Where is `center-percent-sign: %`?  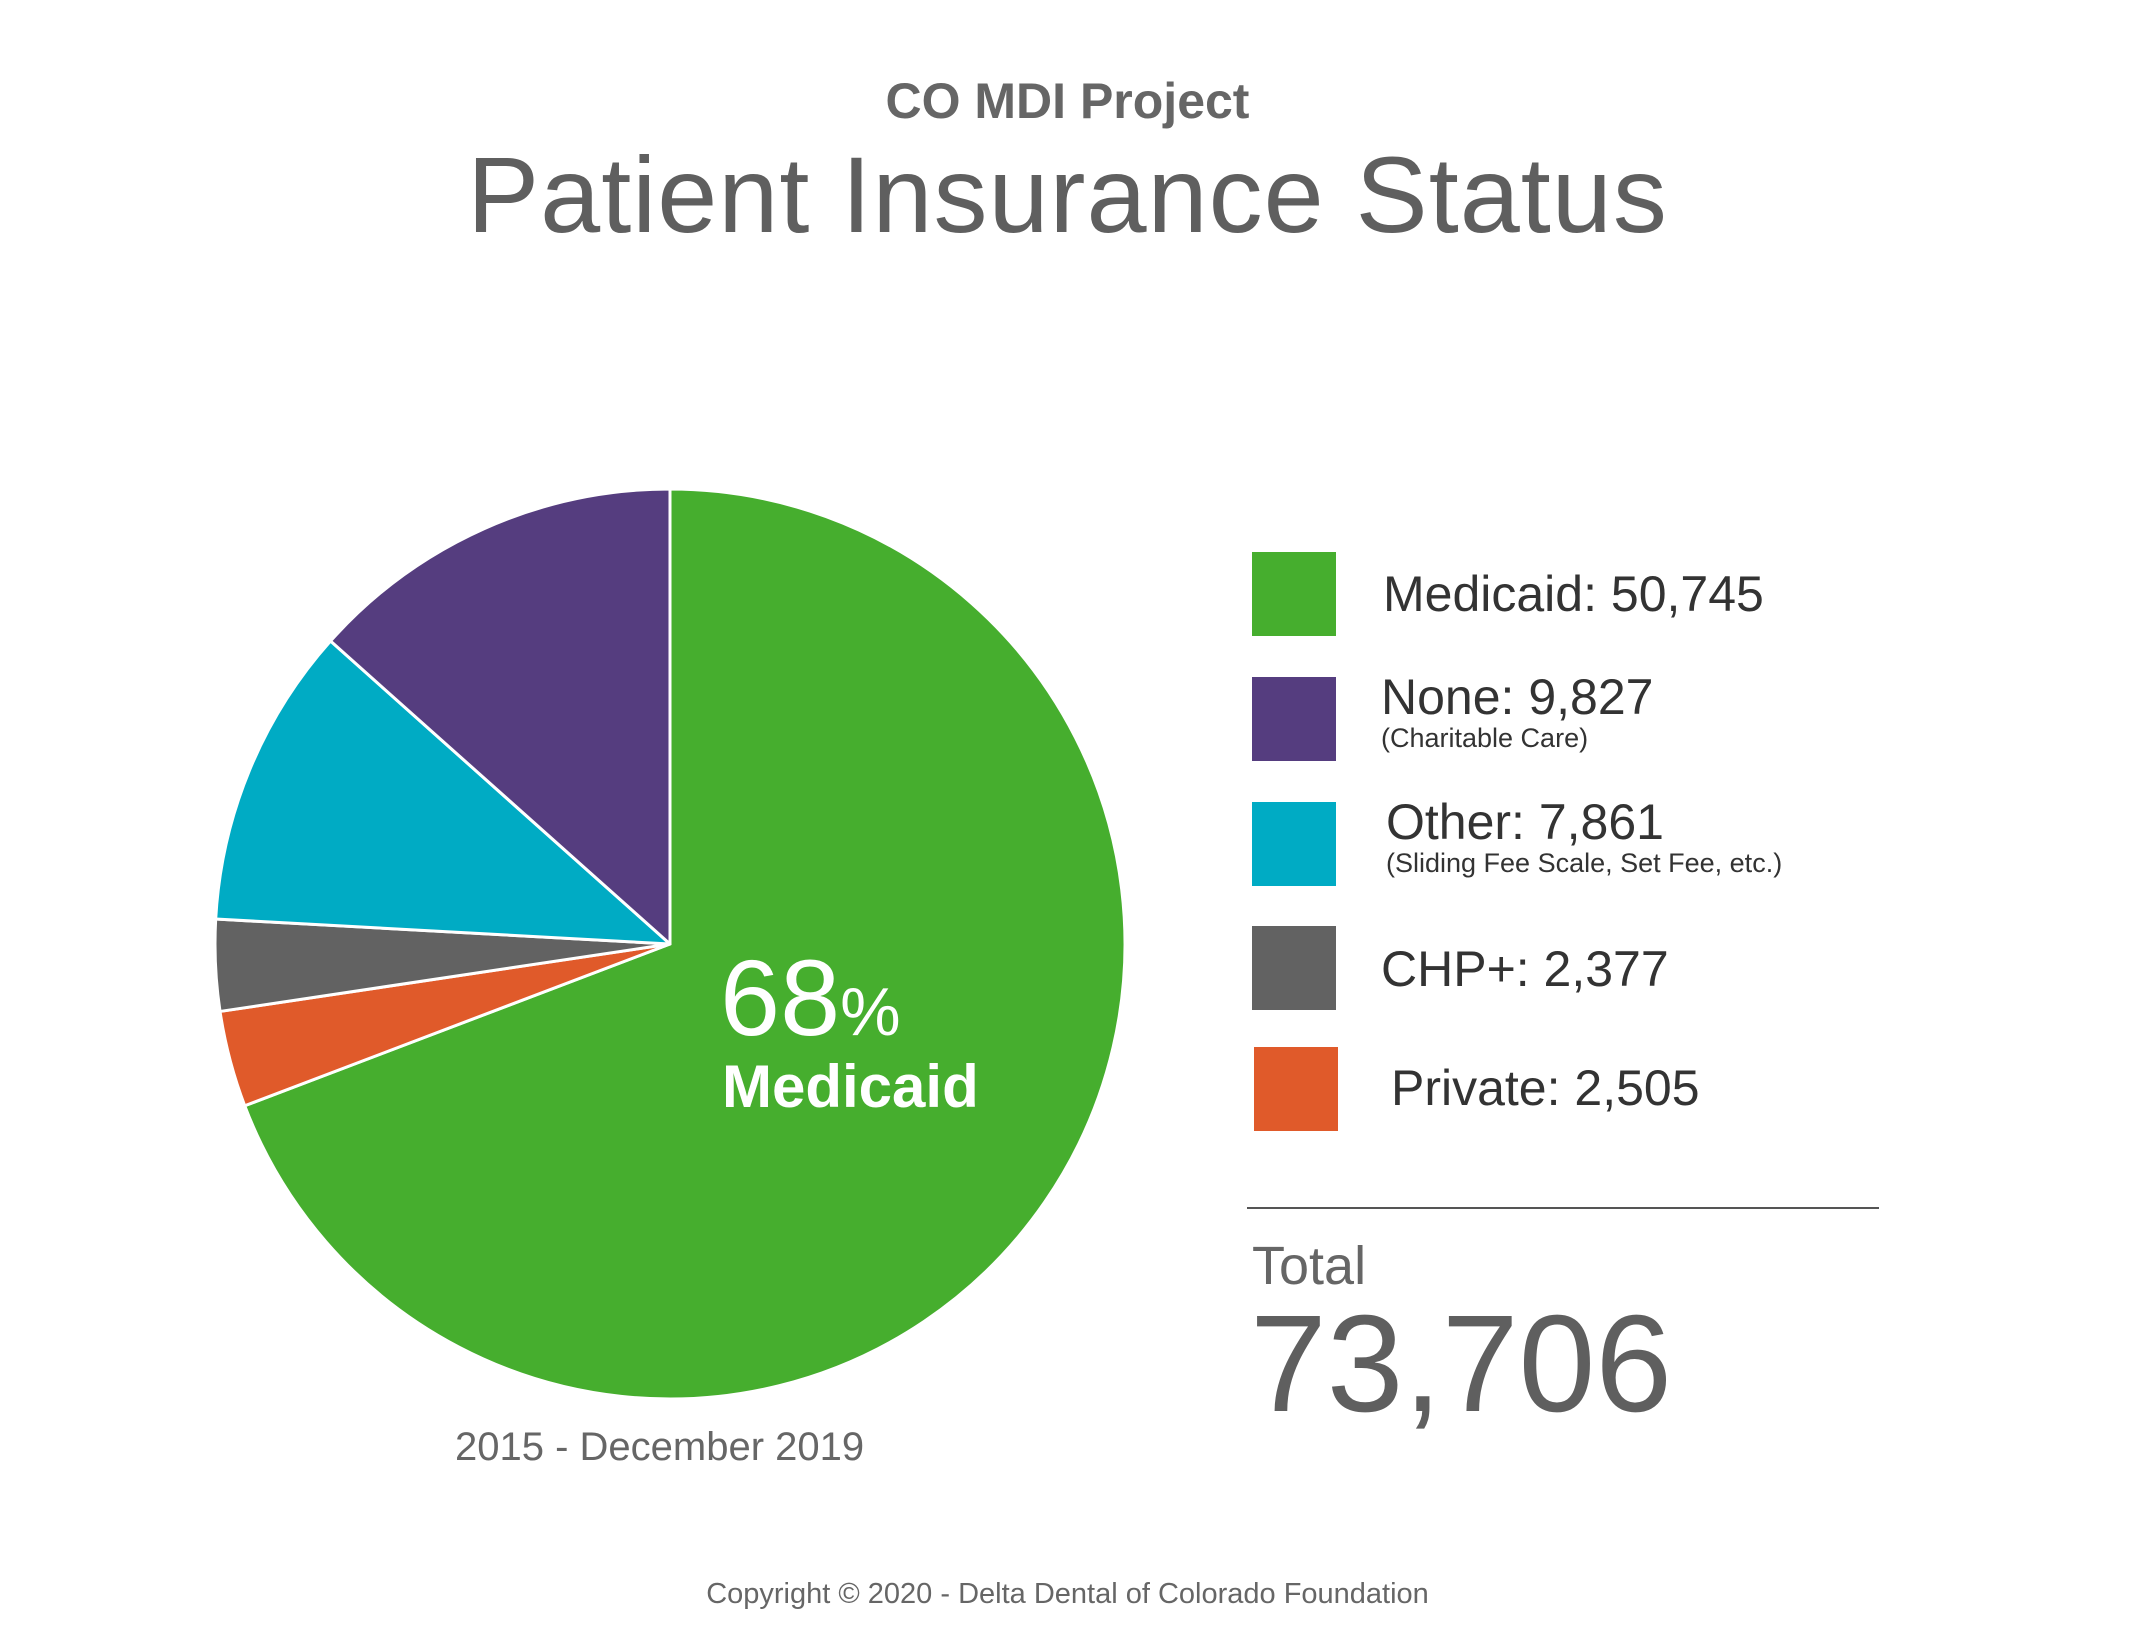 center-percent-sign: % is located at coordinates (870, 1012).